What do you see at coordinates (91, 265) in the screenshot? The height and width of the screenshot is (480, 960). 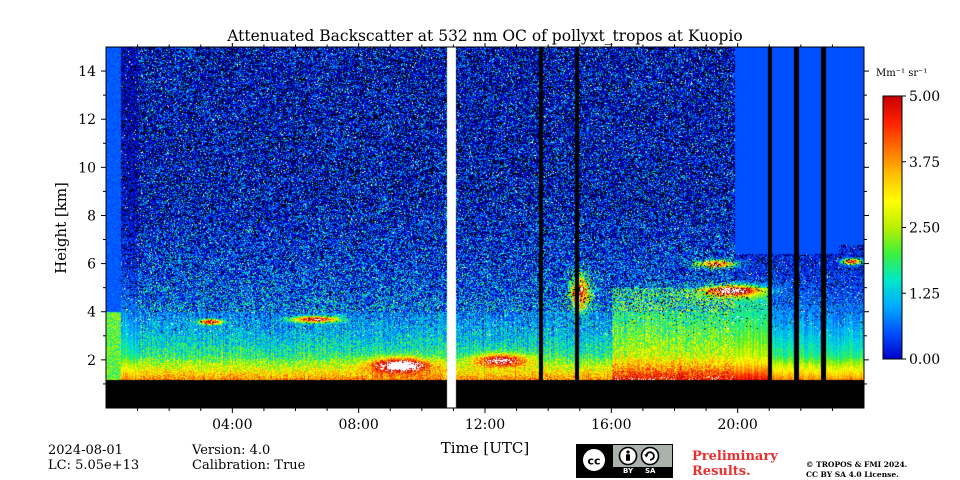 I see `y-tick-label: 6` at bounding box center [91, 265].